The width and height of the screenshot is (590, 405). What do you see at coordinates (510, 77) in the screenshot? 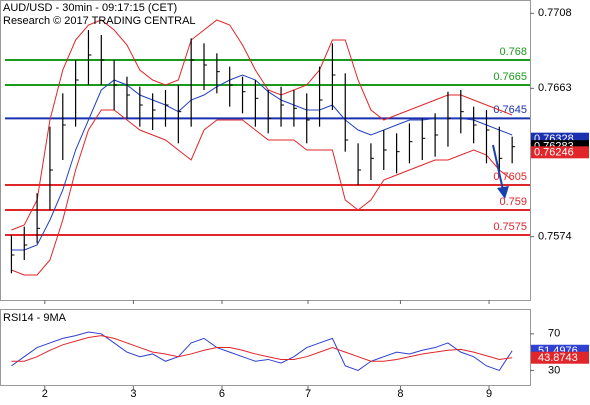
I see `level-label: 0.7665` at bounding box center [510, 77].